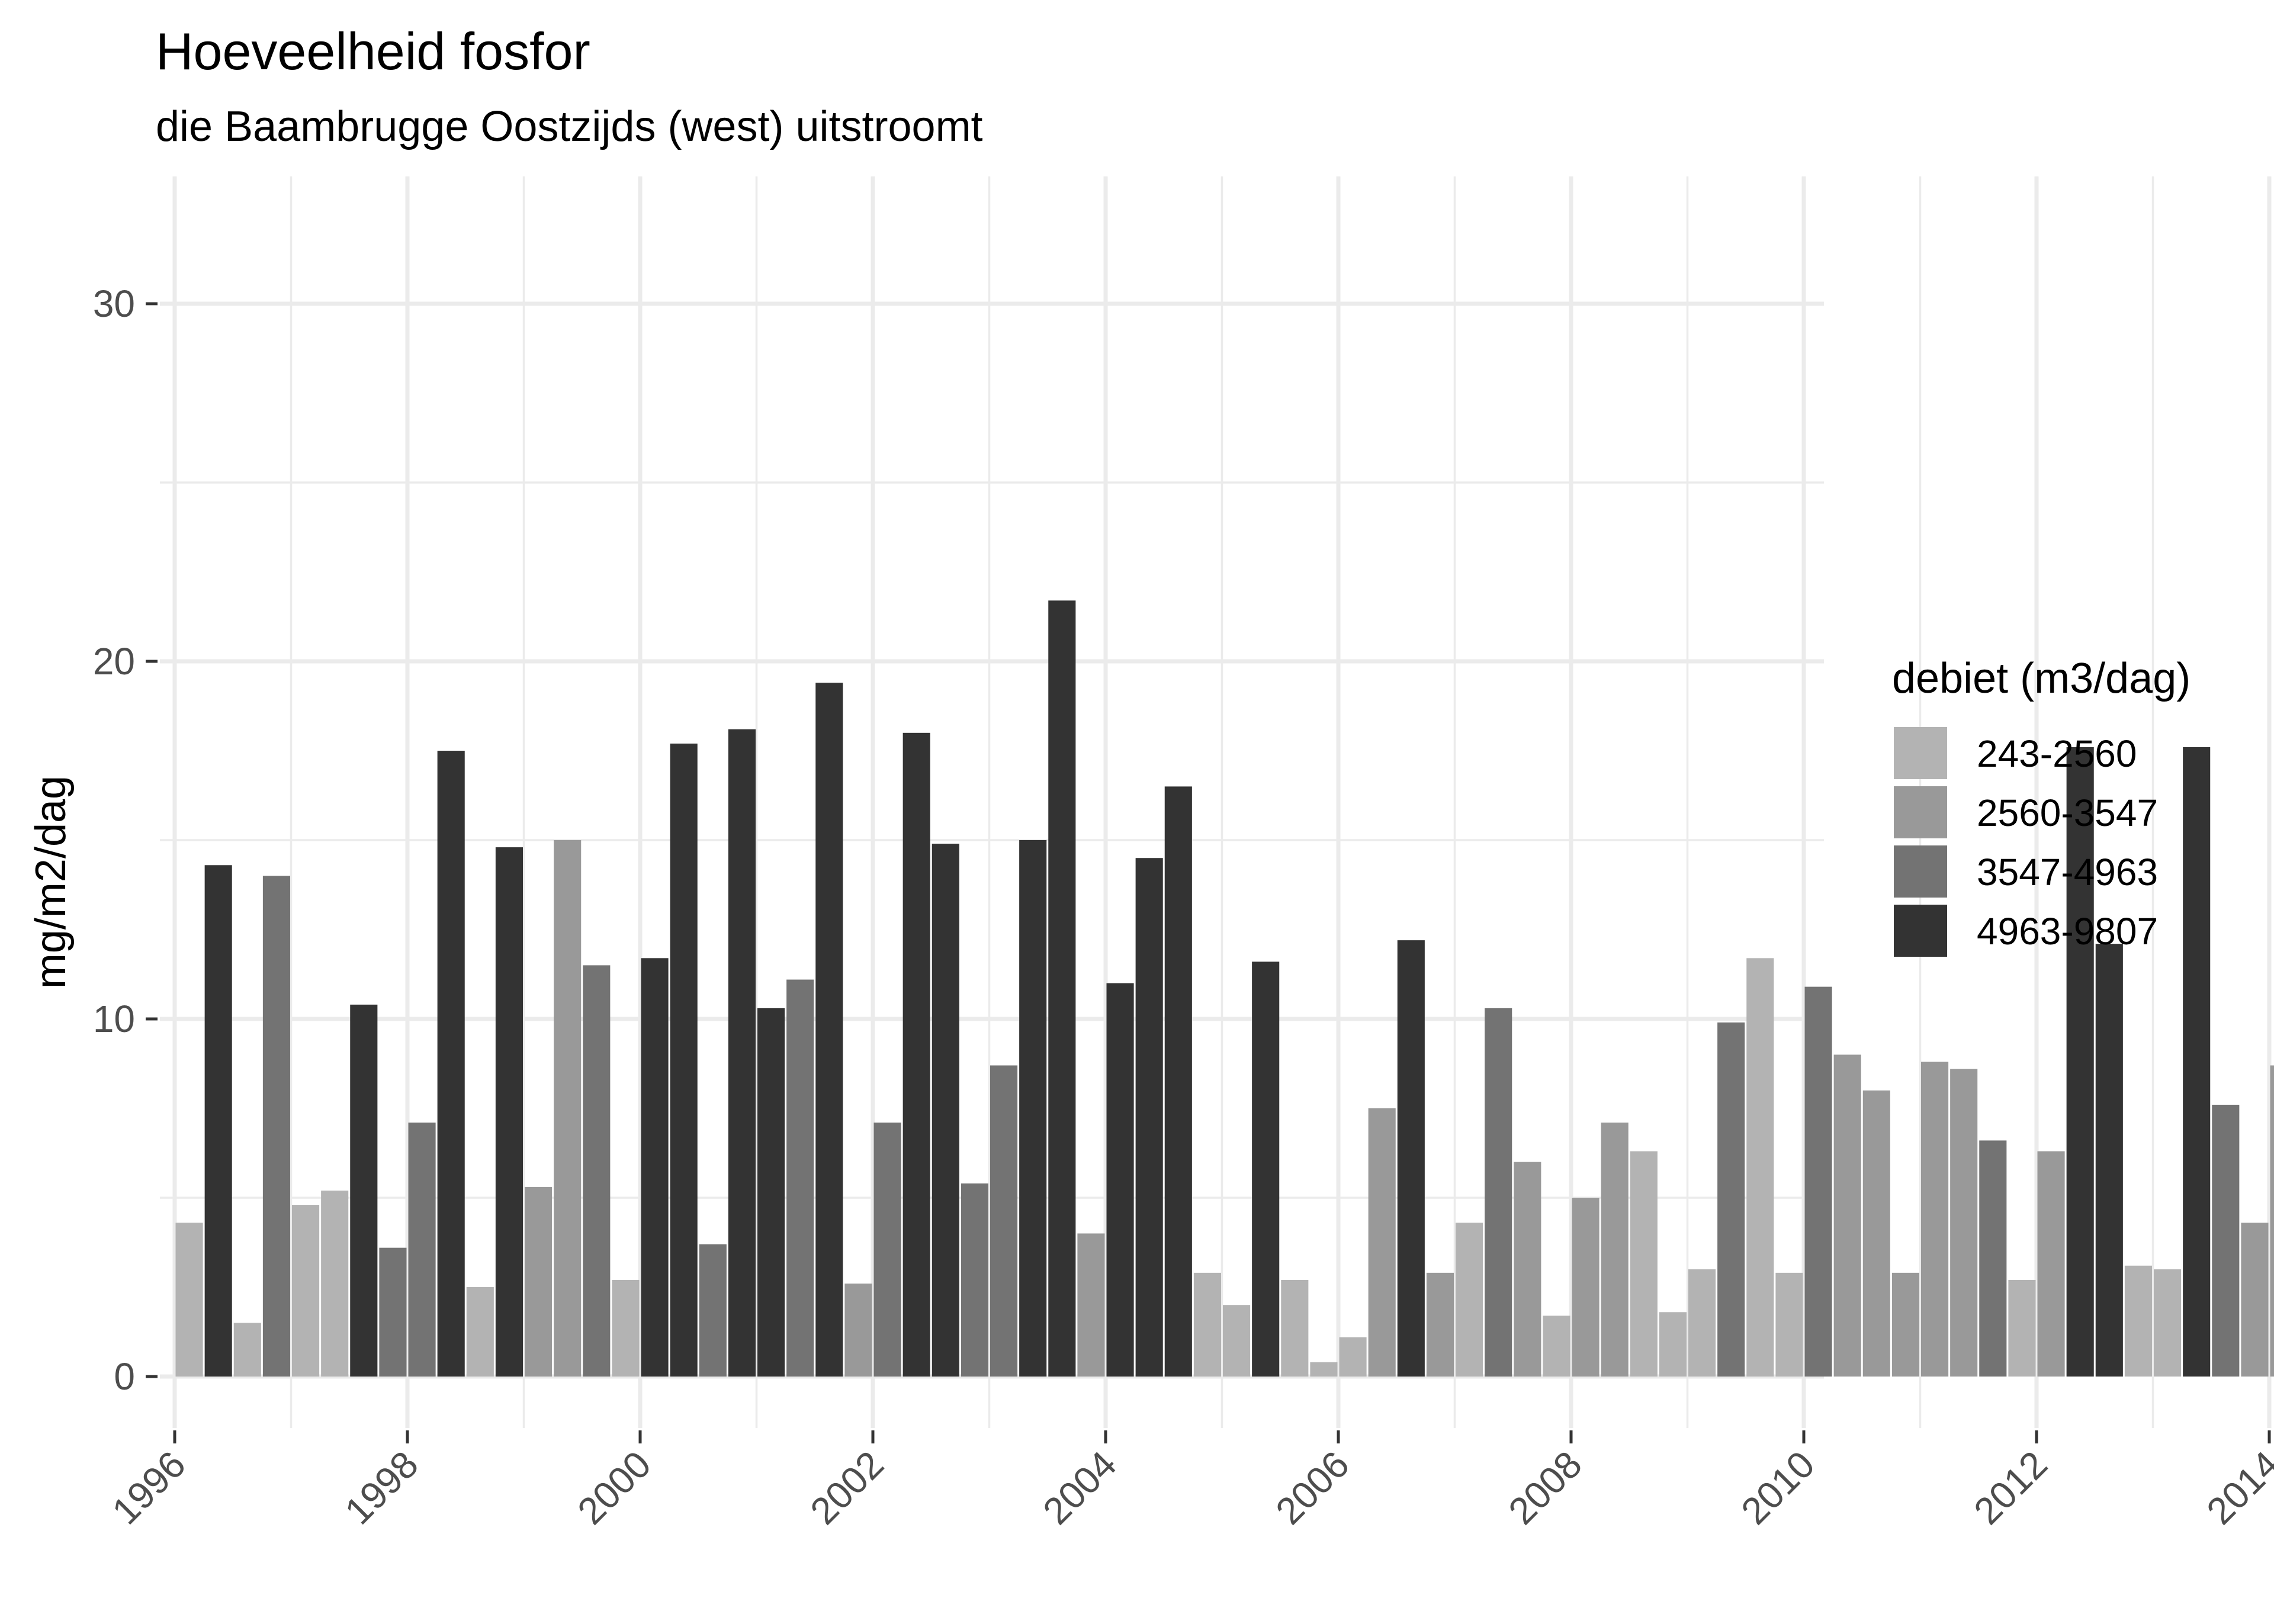 This screenshot has width=2274, height=1624. I want to click on y-tick-label: 10, so click(114, 1019).